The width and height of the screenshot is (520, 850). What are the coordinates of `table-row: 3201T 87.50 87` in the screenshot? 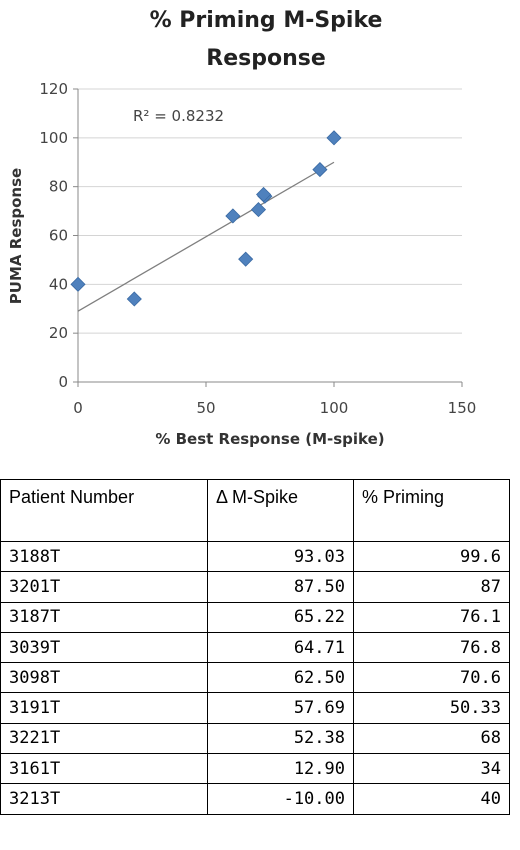 It's located at (255, 587).